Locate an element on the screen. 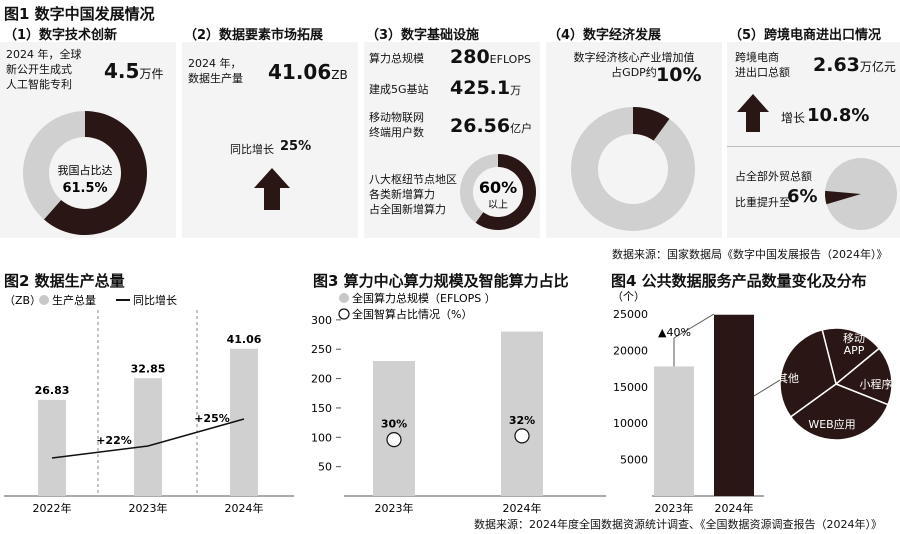 This screenshot has height=534, width=900. fig3-y-tick: 50 is located at coordinates (325, 467).